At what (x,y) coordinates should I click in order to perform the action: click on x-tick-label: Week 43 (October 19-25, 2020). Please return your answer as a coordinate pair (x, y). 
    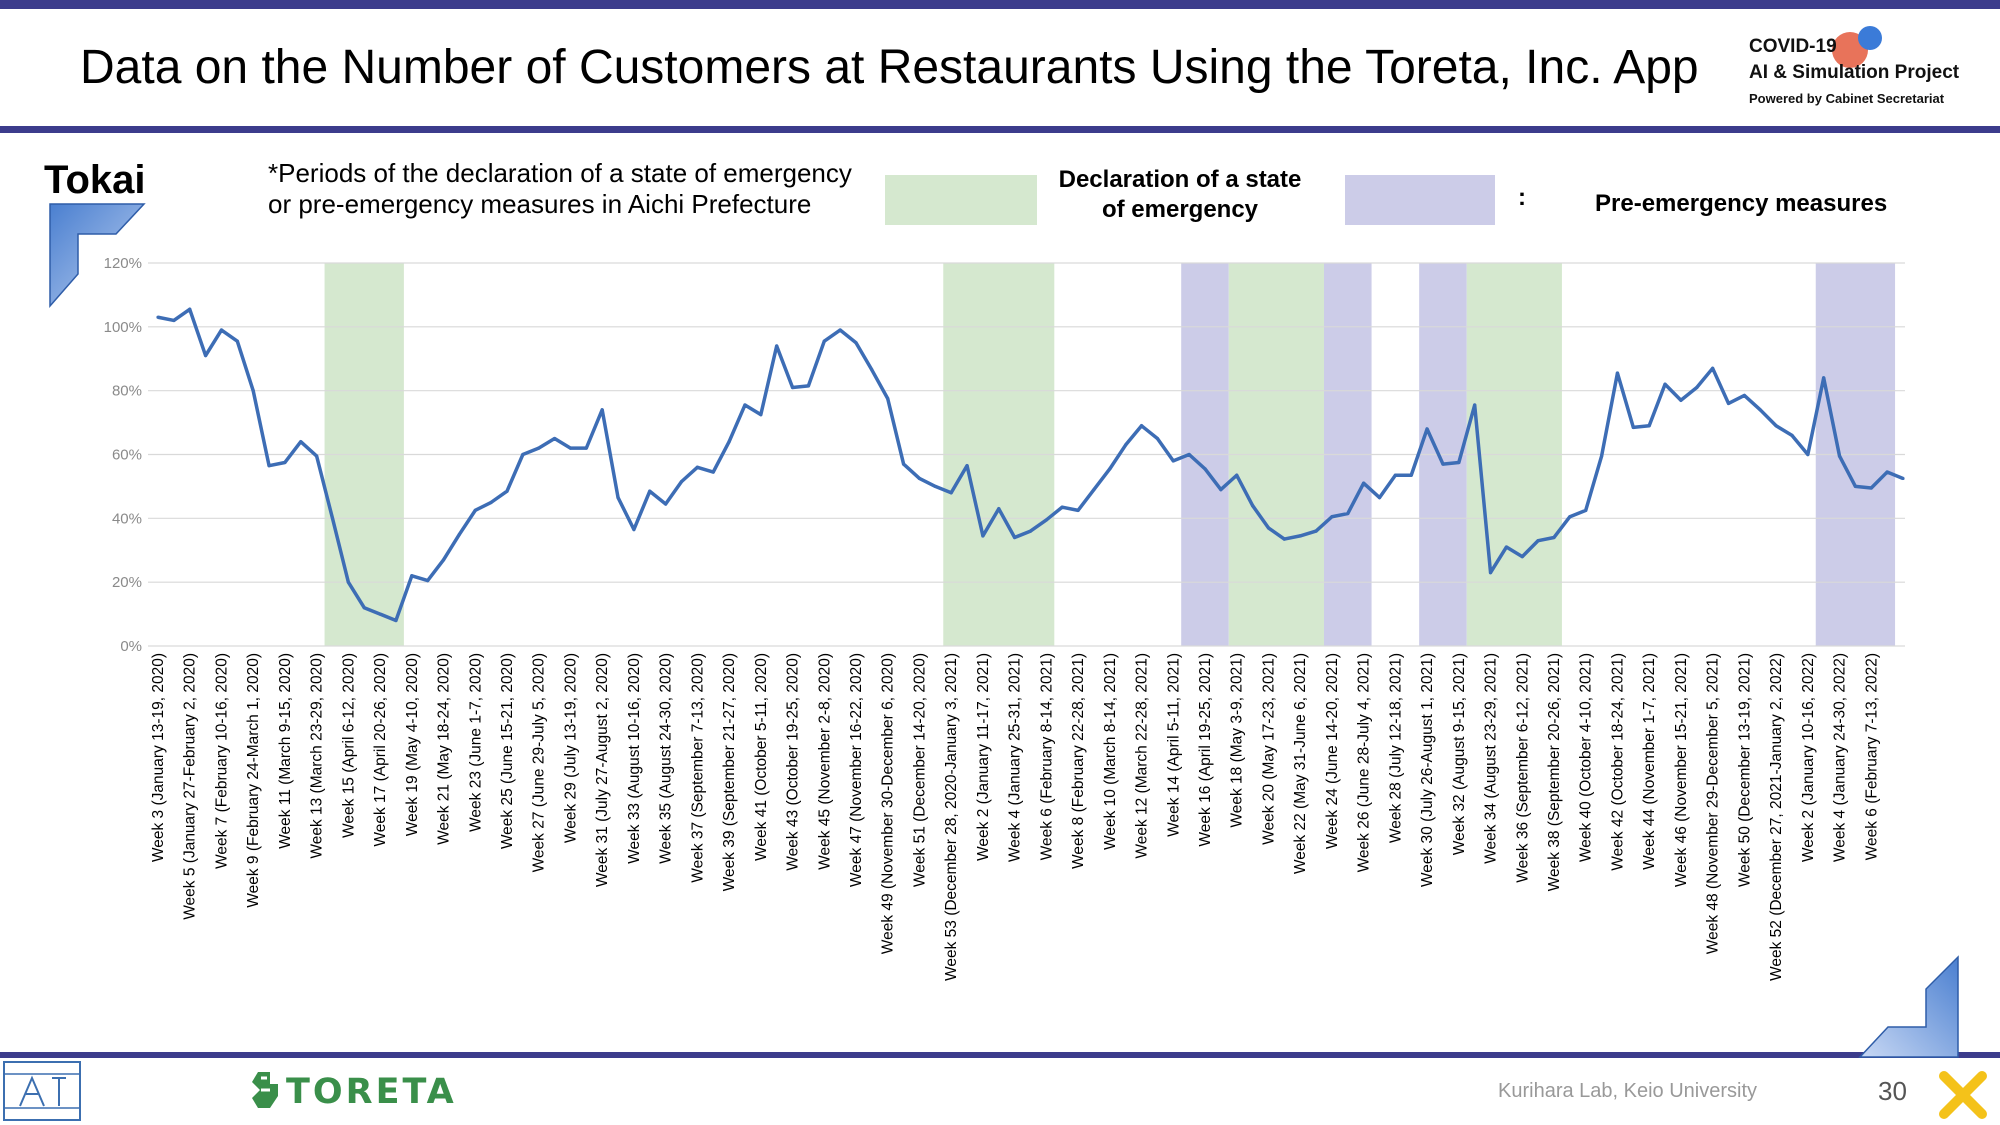
    Looking at the image, I should click on (793, 762).